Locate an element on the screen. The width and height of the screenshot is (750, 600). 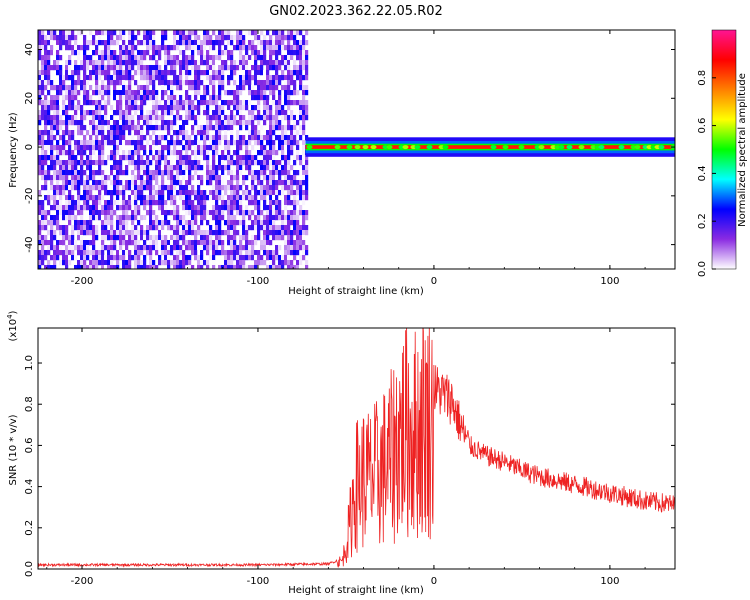
signal-blob is located at coordinates (445, 147).